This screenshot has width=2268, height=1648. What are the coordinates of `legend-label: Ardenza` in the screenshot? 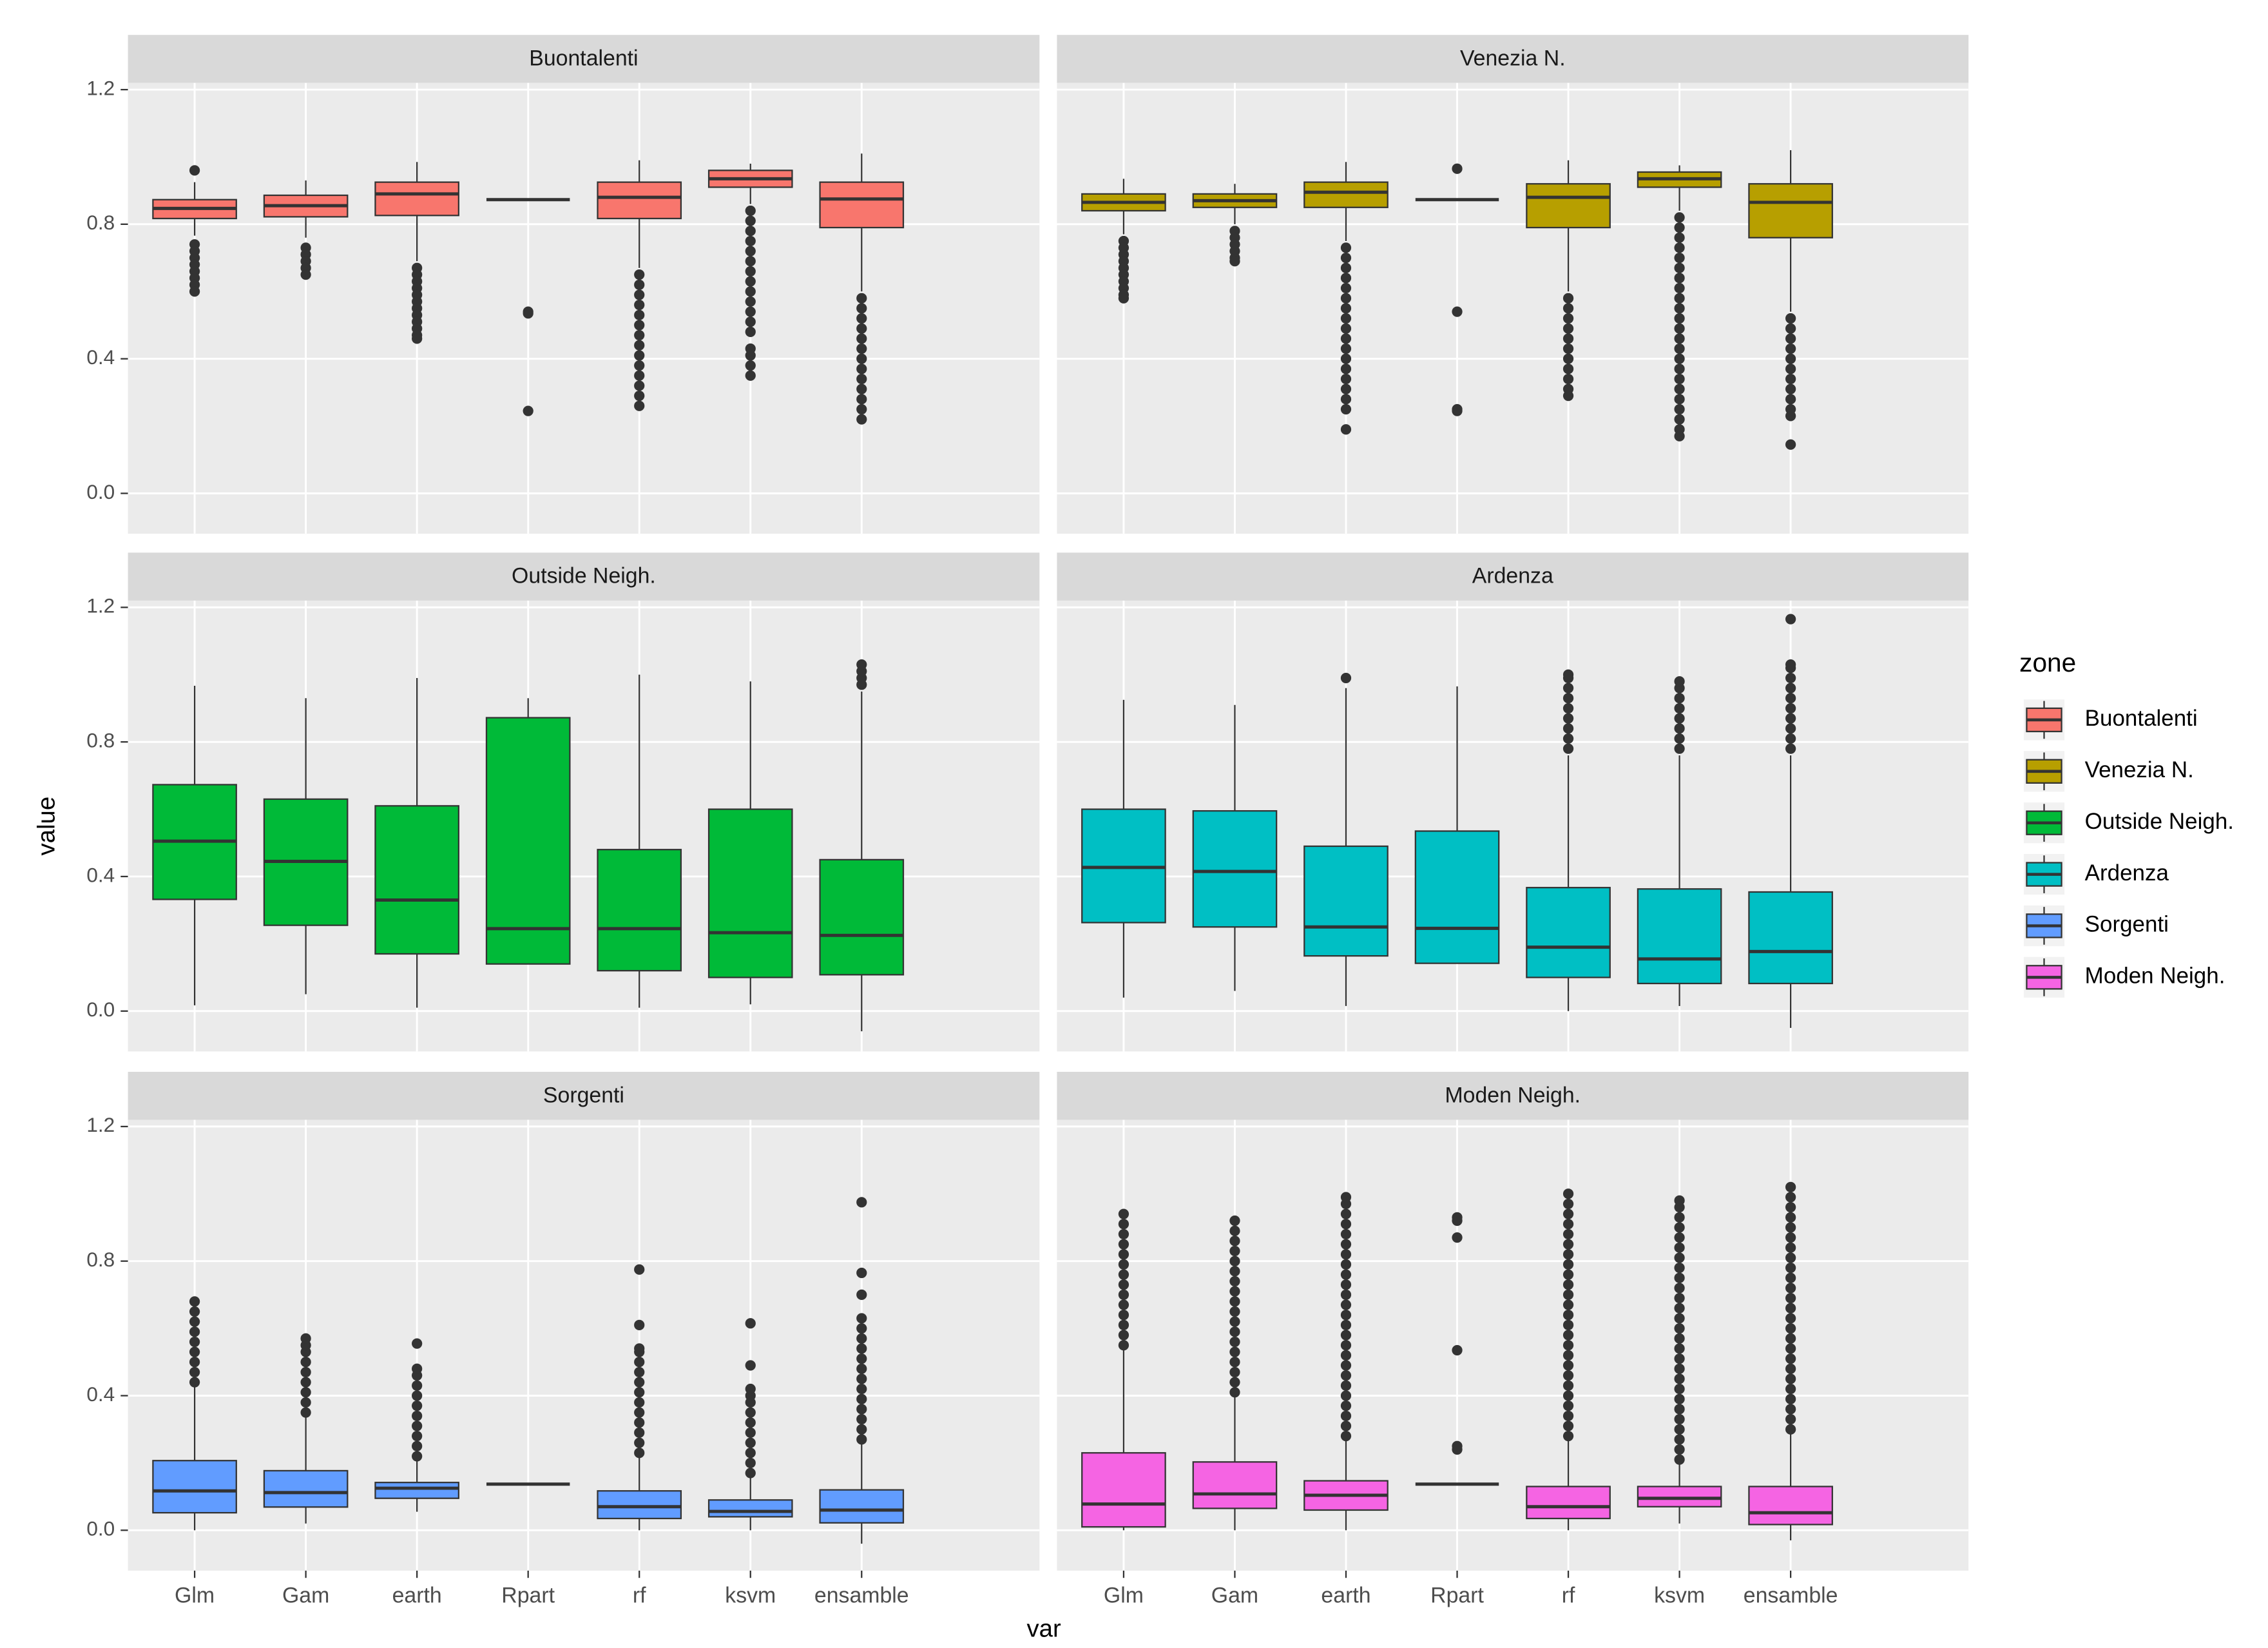 It's located at (2127, 873).